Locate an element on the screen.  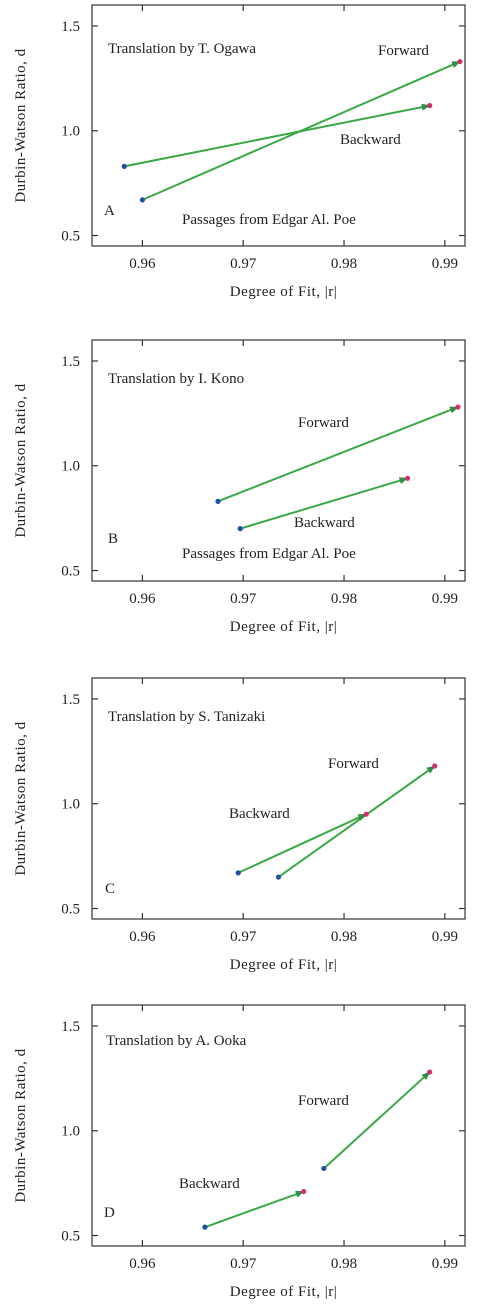
panel-title: Translation by I. Kono is located at coordinates (176, 379).